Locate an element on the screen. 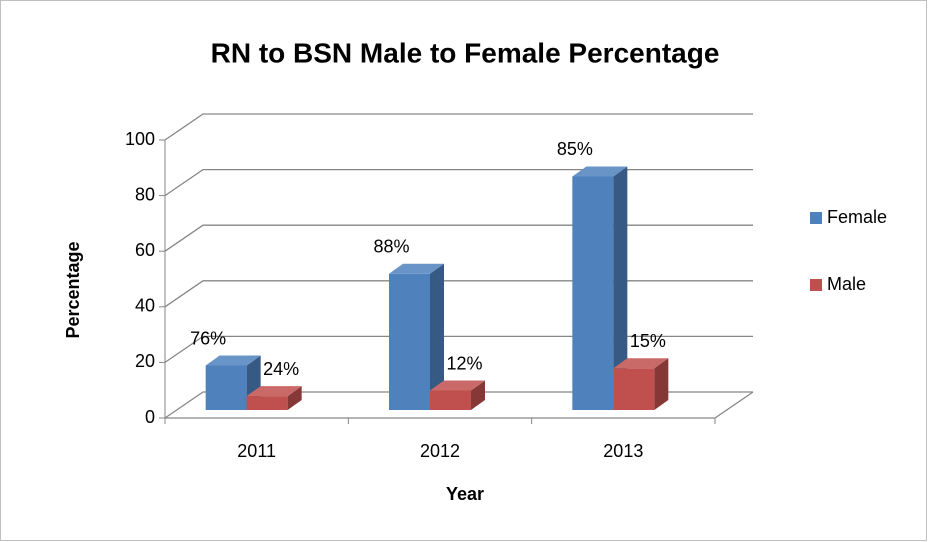 Image resolution: width=928 pixels, height=542 pixels. data-label: 76% is located at coordinates (208, 338).